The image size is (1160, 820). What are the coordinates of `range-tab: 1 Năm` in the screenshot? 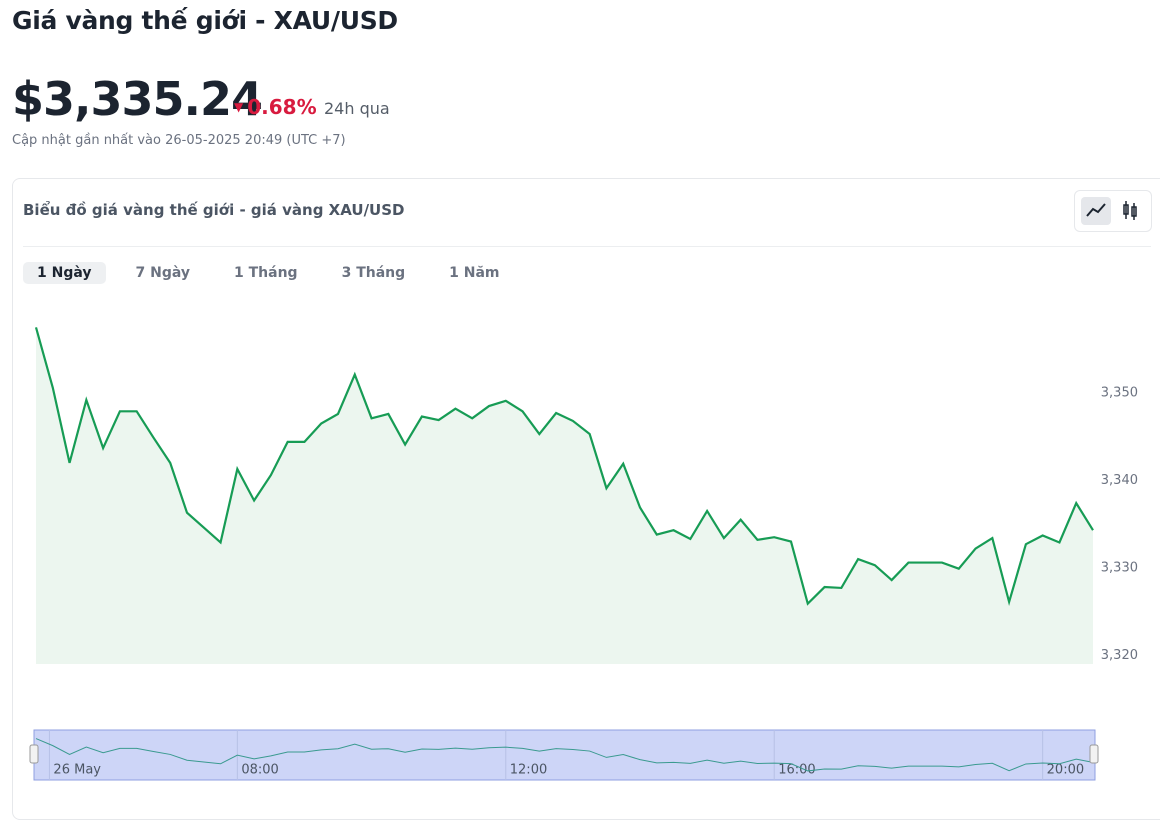 It's located at (474, 273).